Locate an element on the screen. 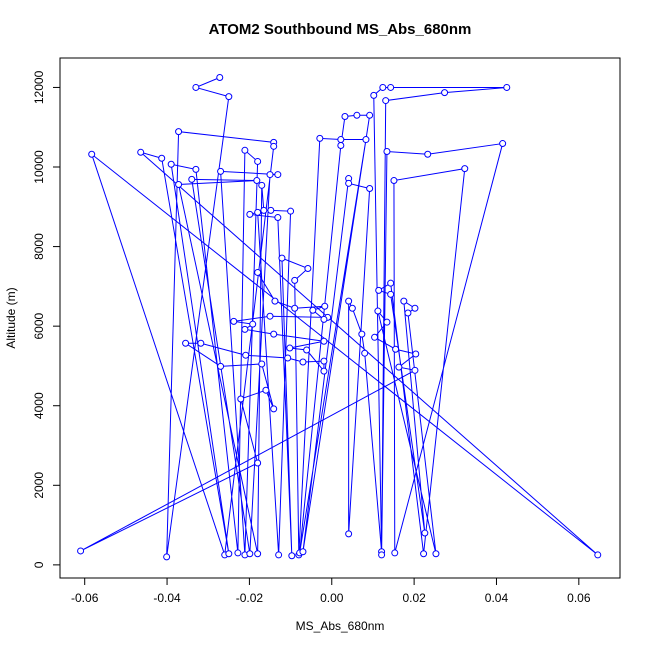 Image resolution: width=650 pixels, height=650 pixels. x-tick-label: -0.02 is located at coordinates (250, 598).